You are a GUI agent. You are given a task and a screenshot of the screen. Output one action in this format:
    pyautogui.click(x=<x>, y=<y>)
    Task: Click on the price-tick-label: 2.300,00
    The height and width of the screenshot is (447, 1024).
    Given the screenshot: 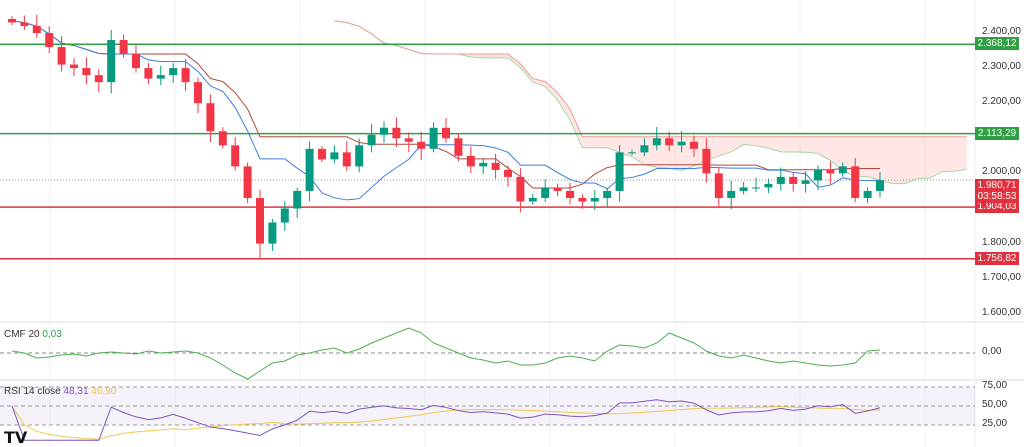 What is the action you would take?
    pyautogui.click(x=1001, y=67)
    